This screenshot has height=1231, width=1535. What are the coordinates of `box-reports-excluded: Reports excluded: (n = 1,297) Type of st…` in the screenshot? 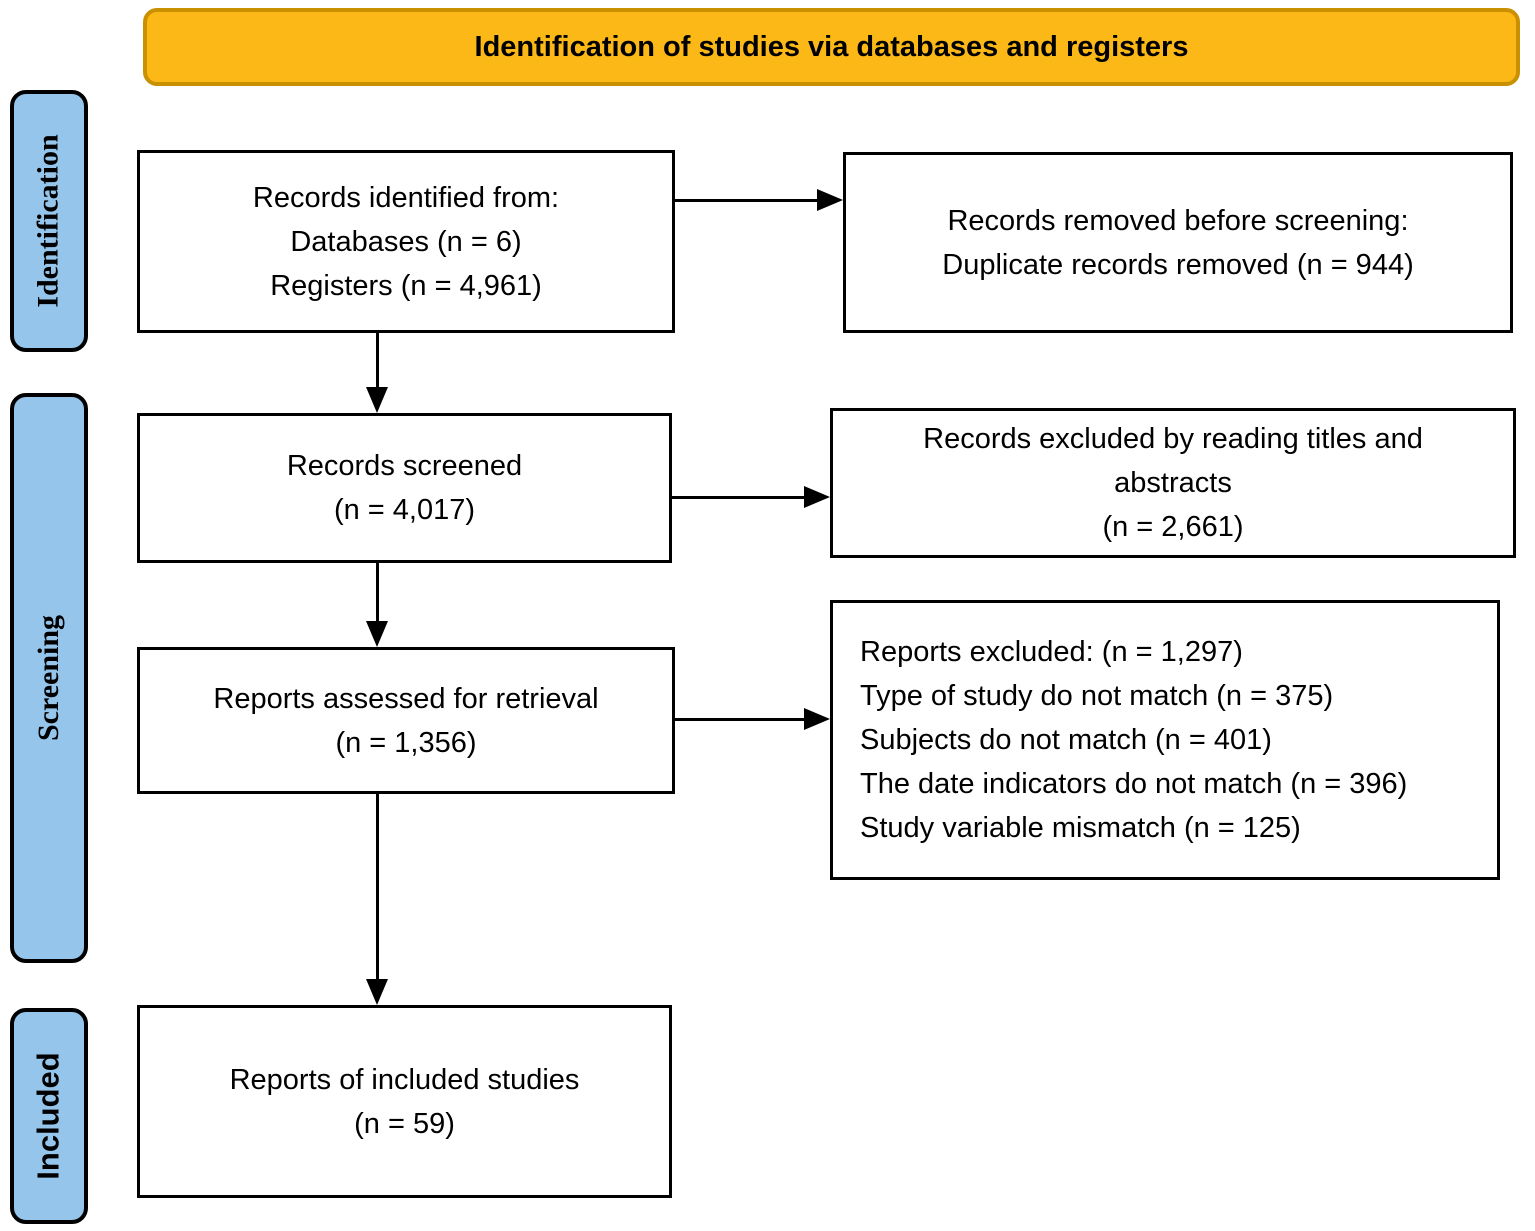 It's located at (1165, 740).